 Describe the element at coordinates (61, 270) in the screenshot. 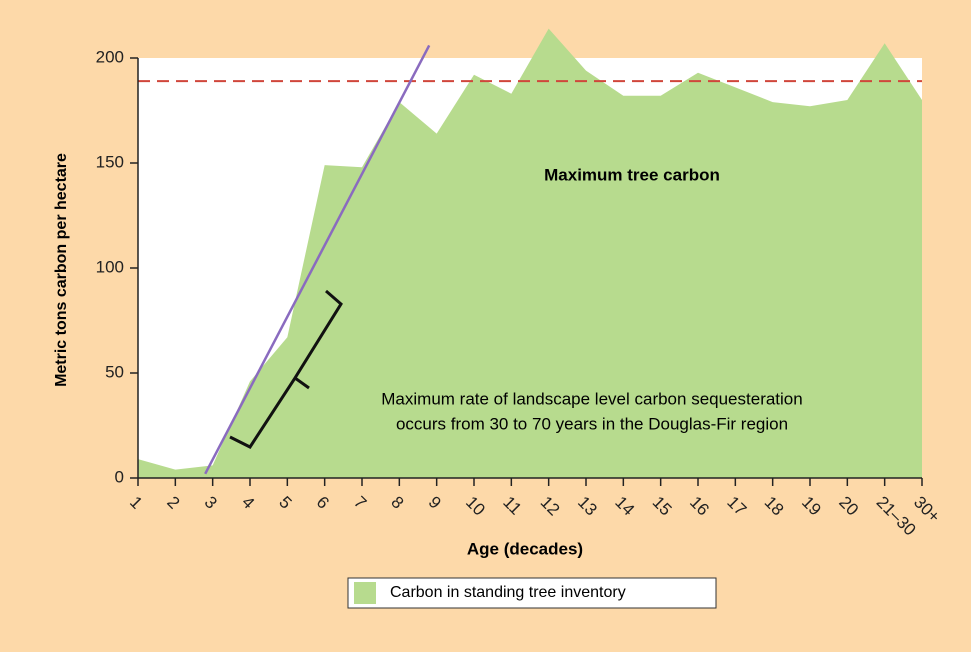

I see `y-axis-title: Metric tons carbon per hectare` at that location.